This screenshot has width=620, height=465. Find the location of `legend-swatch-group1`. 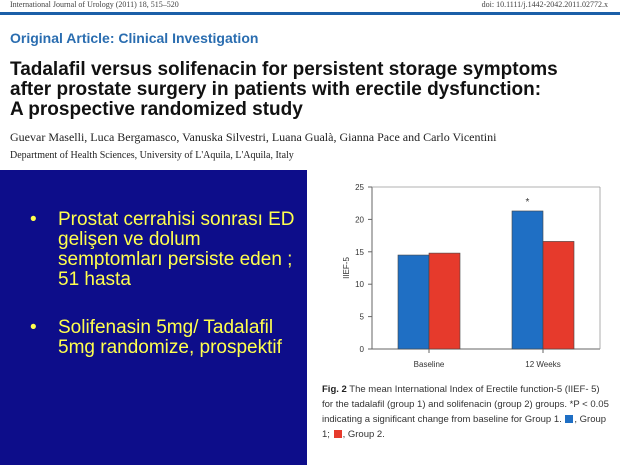

legend-swatch-group1 is located at coordinates (569, 419).